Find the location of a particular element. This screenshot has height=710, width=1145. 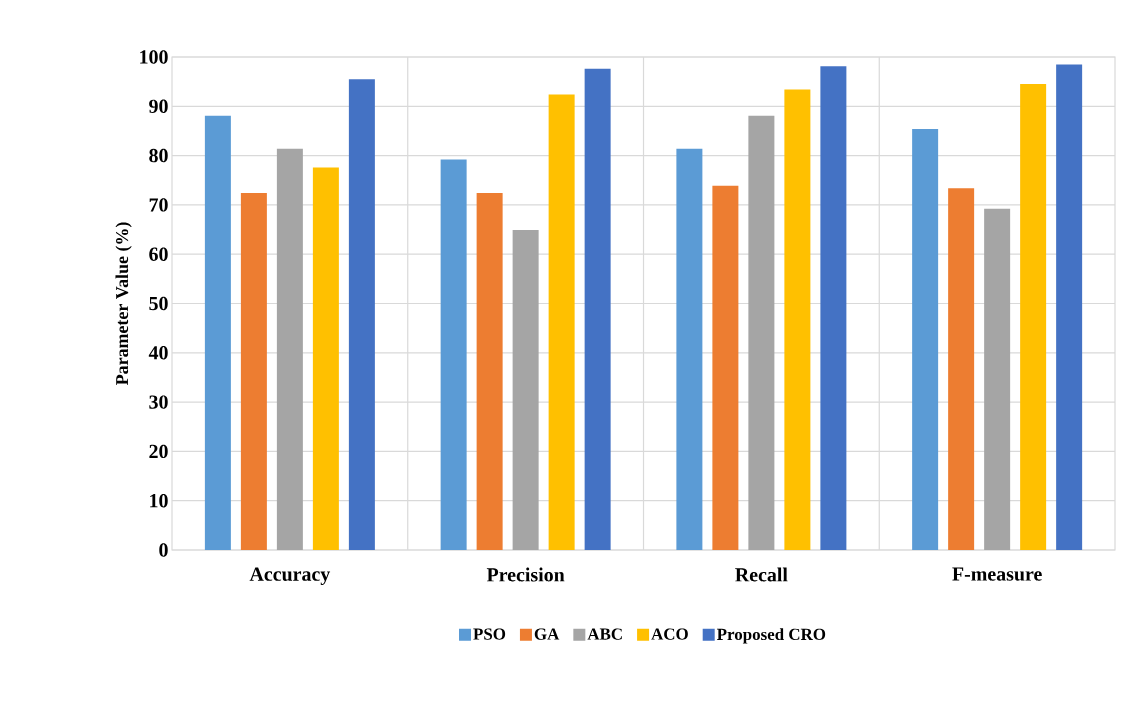

y-tick-label: 0 is located at coordinates (163, 550).